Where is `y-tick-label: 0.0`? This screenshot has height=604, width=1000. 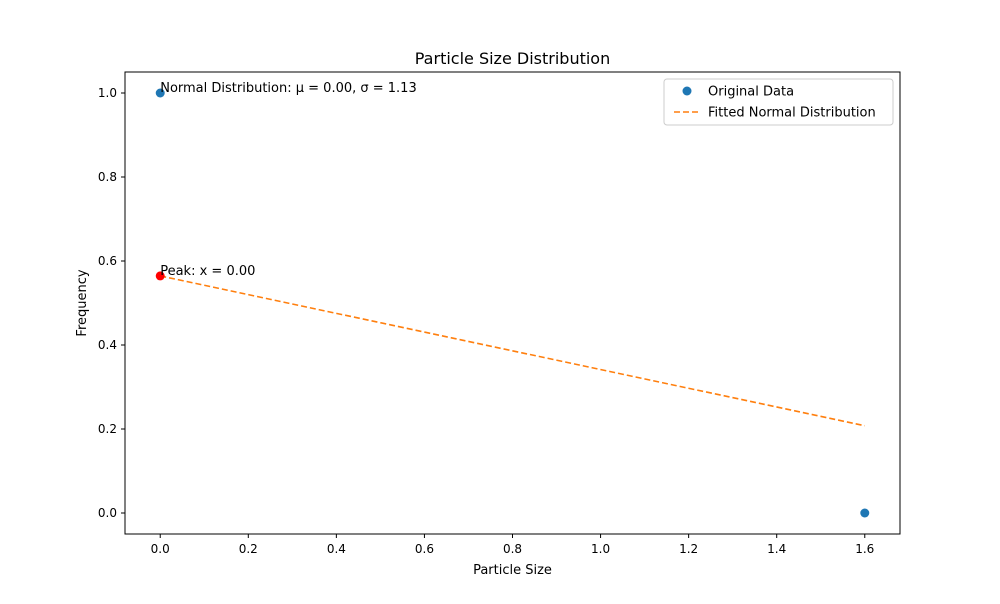 y-tick-label: 0.0 is located at coordinates (107, 513).